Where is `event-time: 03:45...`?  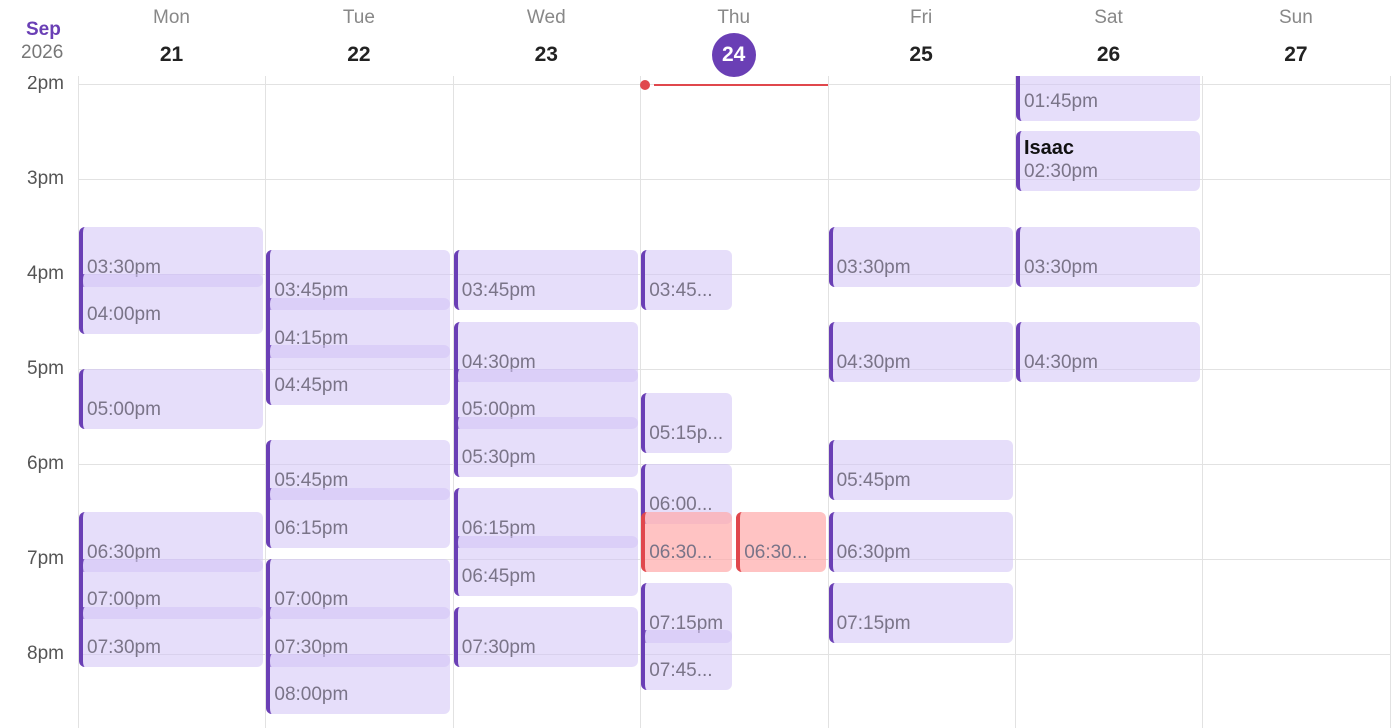
event-time: 03:45... is located at coordinates (681, 290).